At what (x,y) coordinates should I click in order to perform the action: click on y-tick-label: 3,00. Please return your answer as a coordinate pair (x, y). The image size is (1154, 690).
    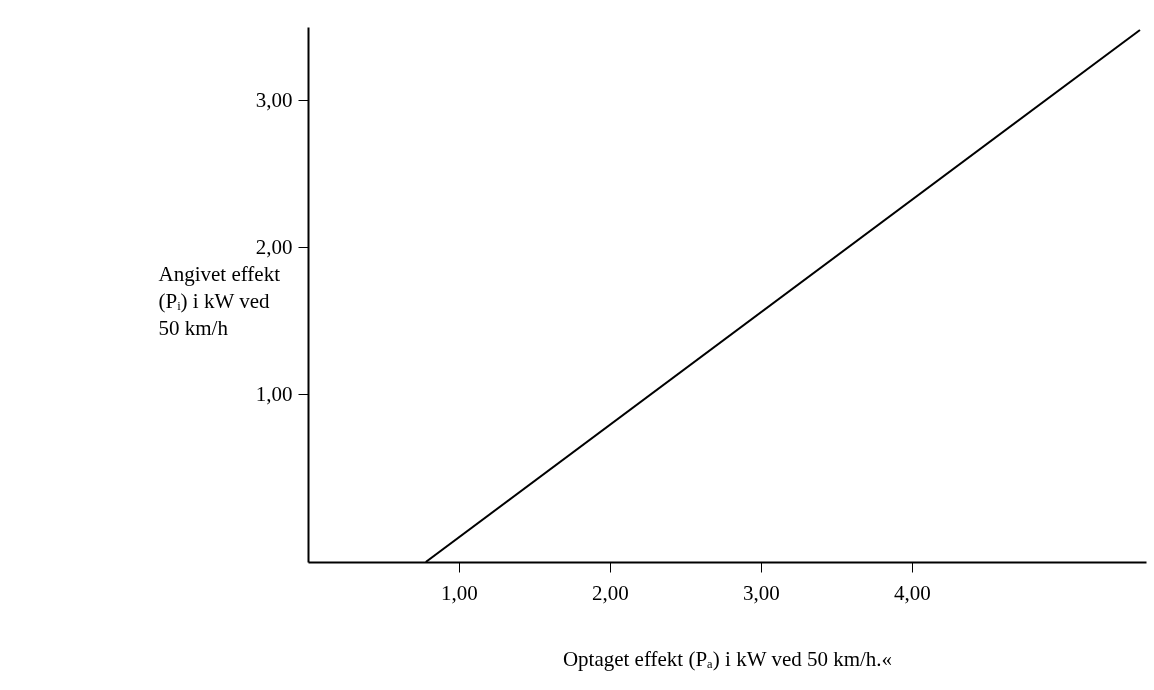
    Looking at the image, I should click on (274, 99).